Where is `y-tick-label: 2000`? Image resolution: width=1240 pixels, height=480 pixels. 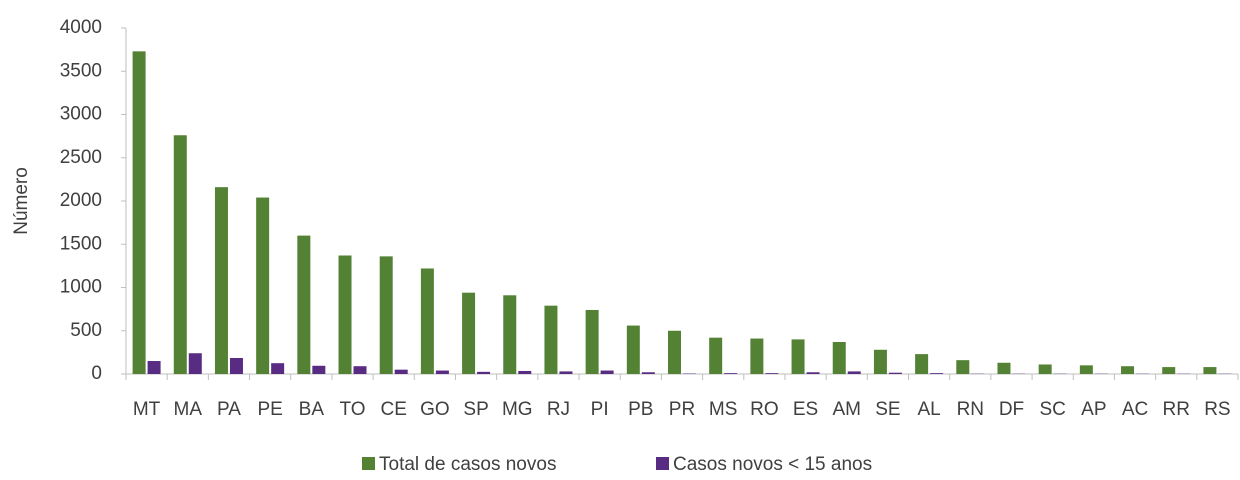 y-tick-label: 2000 is located at coordinates (81, 200).